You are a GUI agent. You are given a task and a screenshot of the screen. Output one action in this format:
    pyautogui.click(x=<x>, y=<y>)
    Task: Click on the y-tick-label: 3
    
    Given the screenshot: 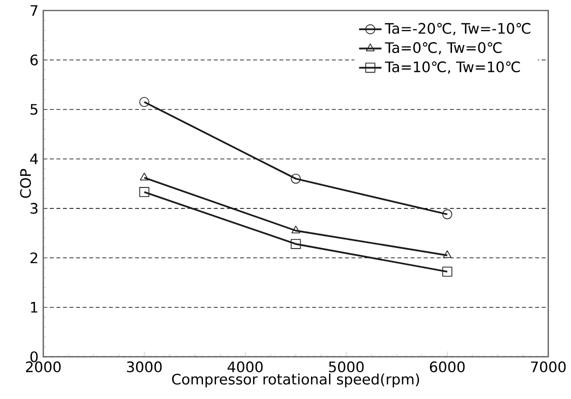 What is the action you would take?
    pyautogui.click(x=34, y=208)
    